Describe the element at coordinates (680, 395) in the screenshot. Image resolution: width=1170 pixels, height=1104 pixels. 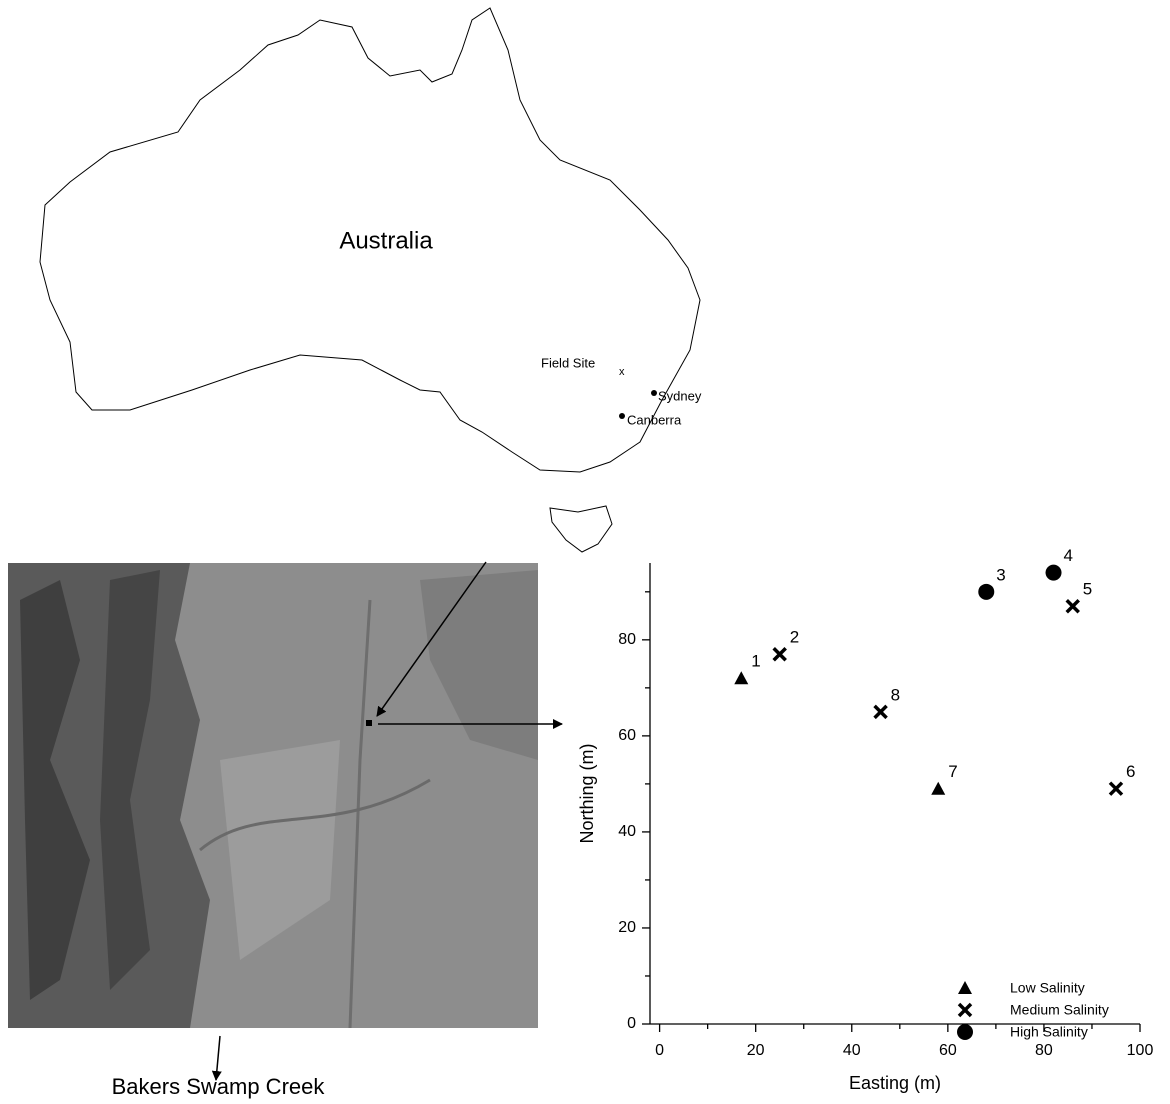
I see `city-label: Sydney` at that location.